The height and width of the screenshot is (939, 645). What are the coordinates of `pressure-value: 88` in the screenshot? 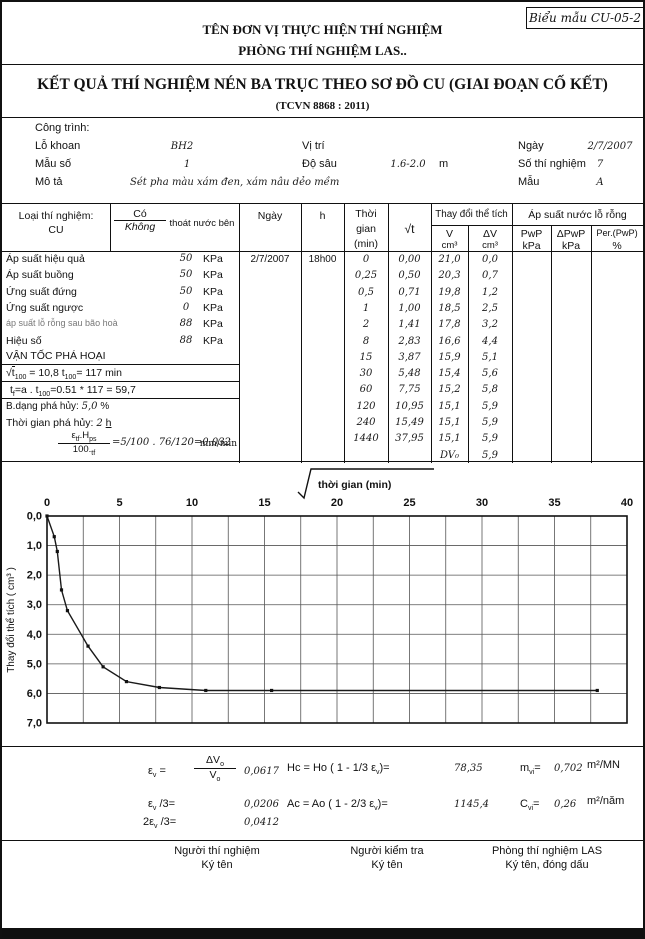 It's located at (186, 324).